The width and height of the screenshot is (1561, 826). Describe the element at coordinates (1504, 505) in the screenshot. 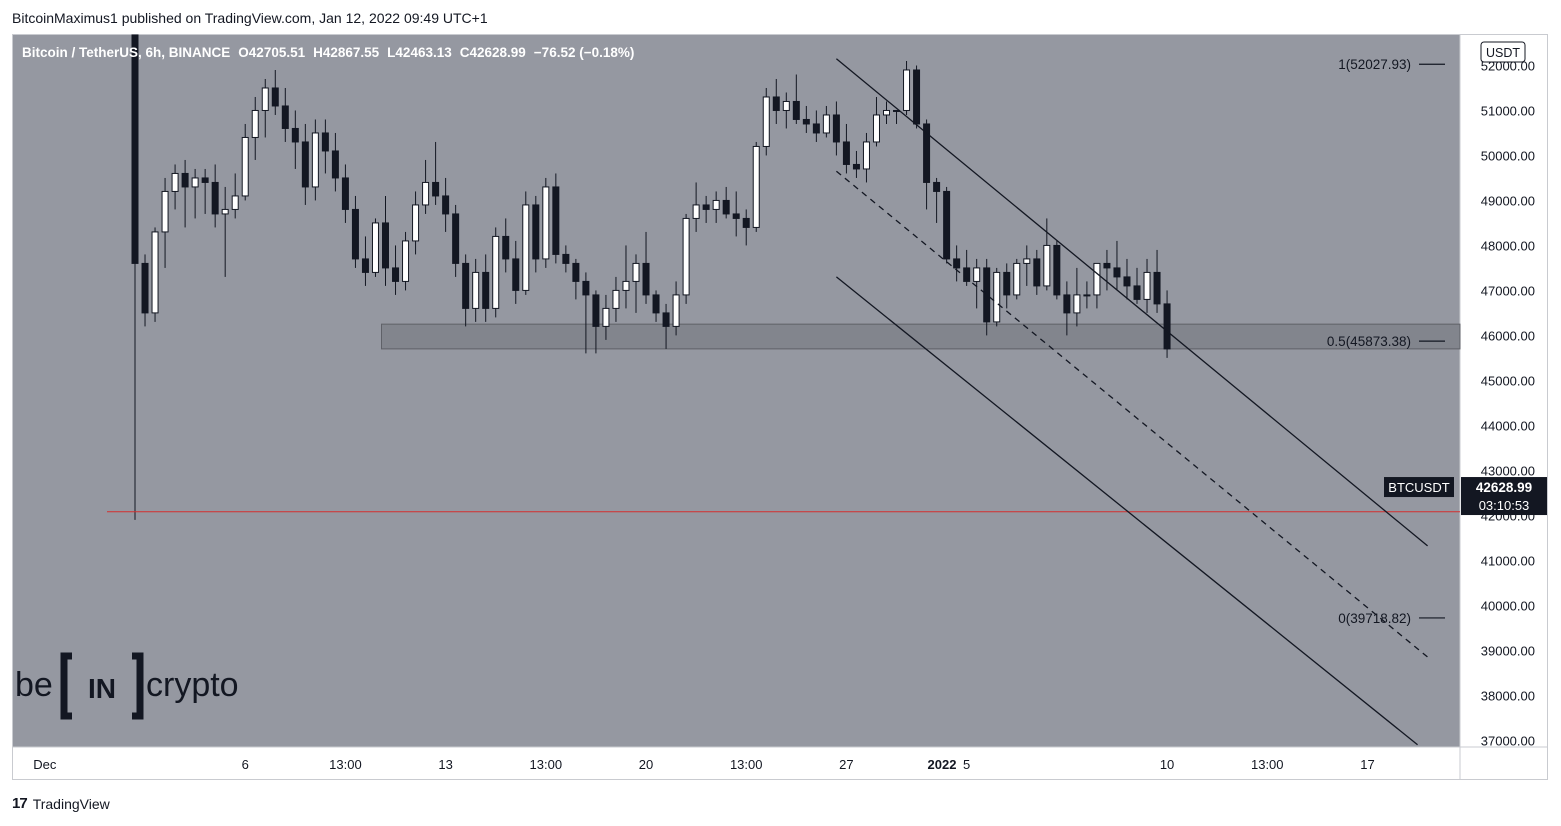

I see `countdown-label: 03:10:53` at that location.